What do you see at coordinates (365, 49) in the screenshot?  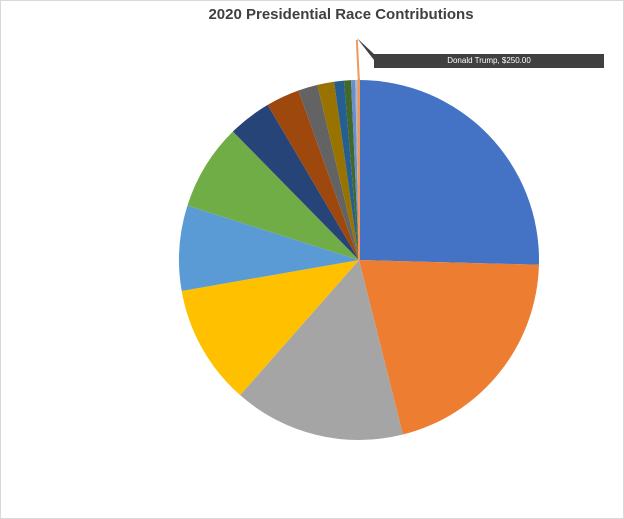 I see `callout-pointer` at bounding box center [365, 49].